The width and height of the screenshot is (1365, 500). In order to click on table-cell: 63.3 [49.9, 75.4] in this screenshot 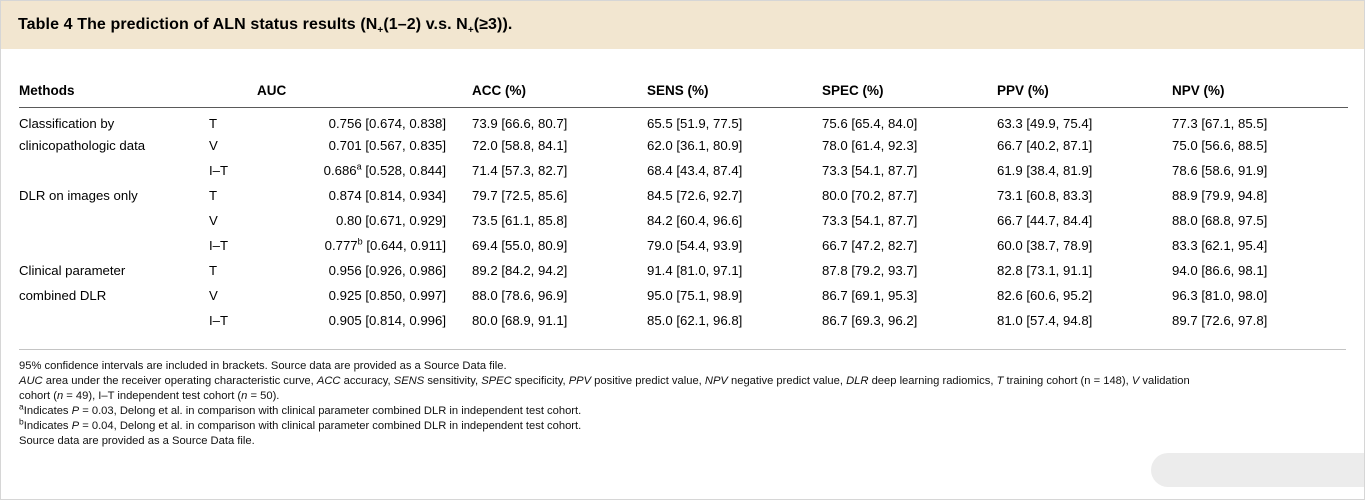, I will do `click(1045, 124)`.